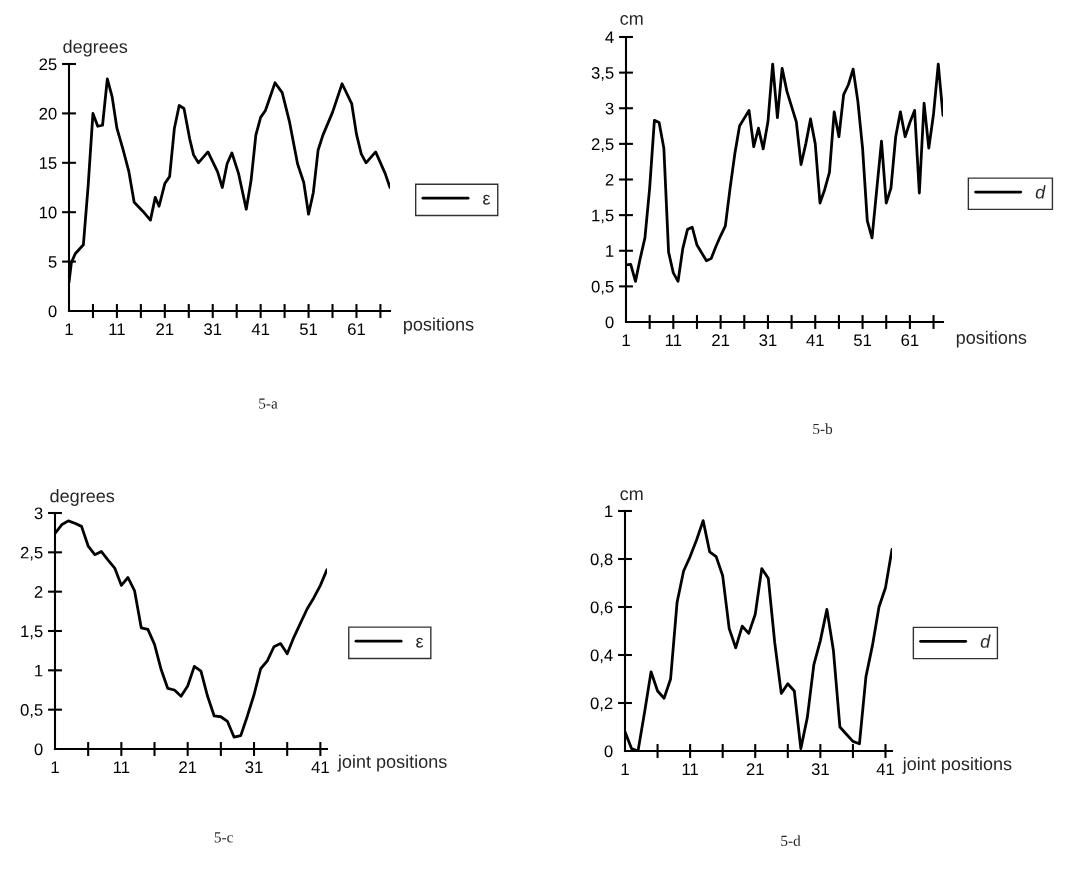  Describe the element at coordinates (48, 113) in the screenshot. I see `y-tick-label: 20` at that location.